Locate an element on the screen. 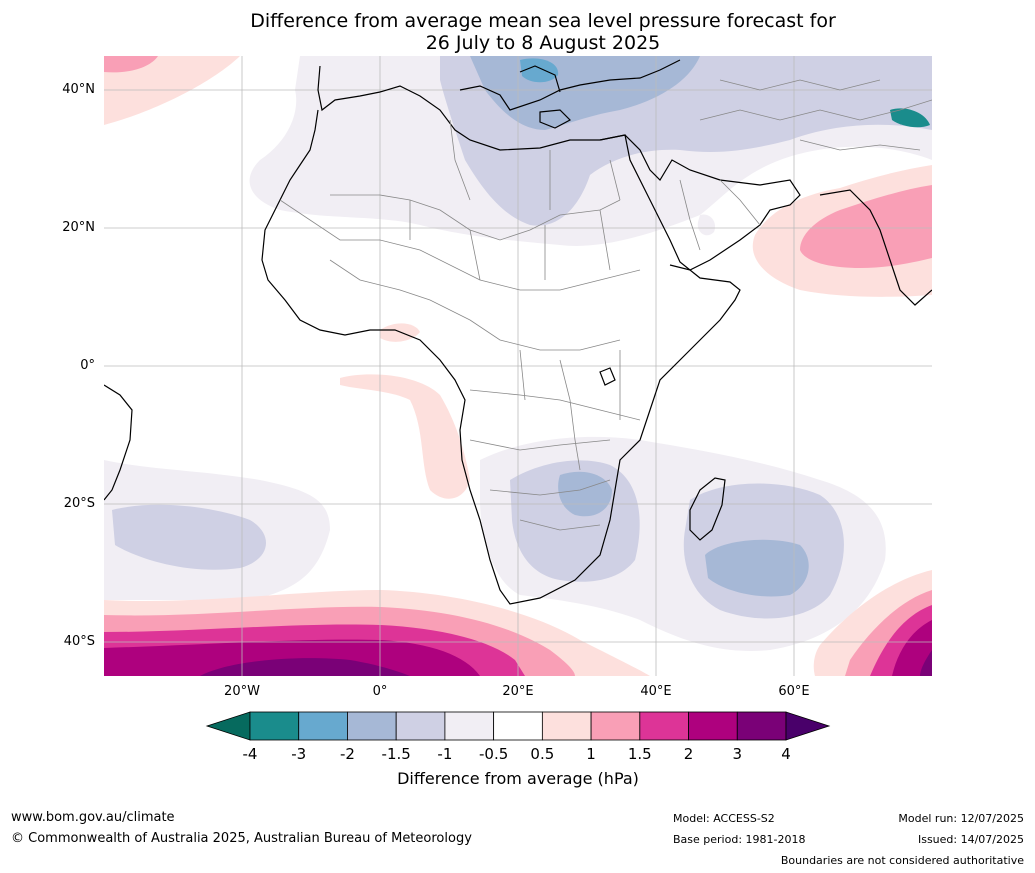 This screenshot has width=1035, height=873. colorbar-tick-label: -4 is located at coordinates (250, 754).